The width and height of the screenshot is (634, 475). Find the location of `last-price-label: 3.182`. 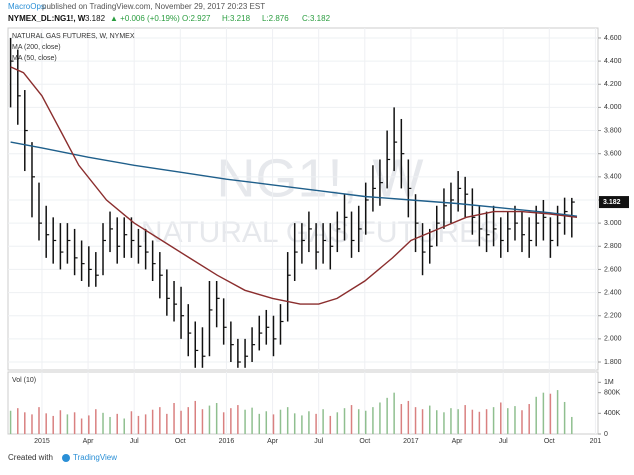

last-price-label: 3.182 is located at coordinates (612, 202).